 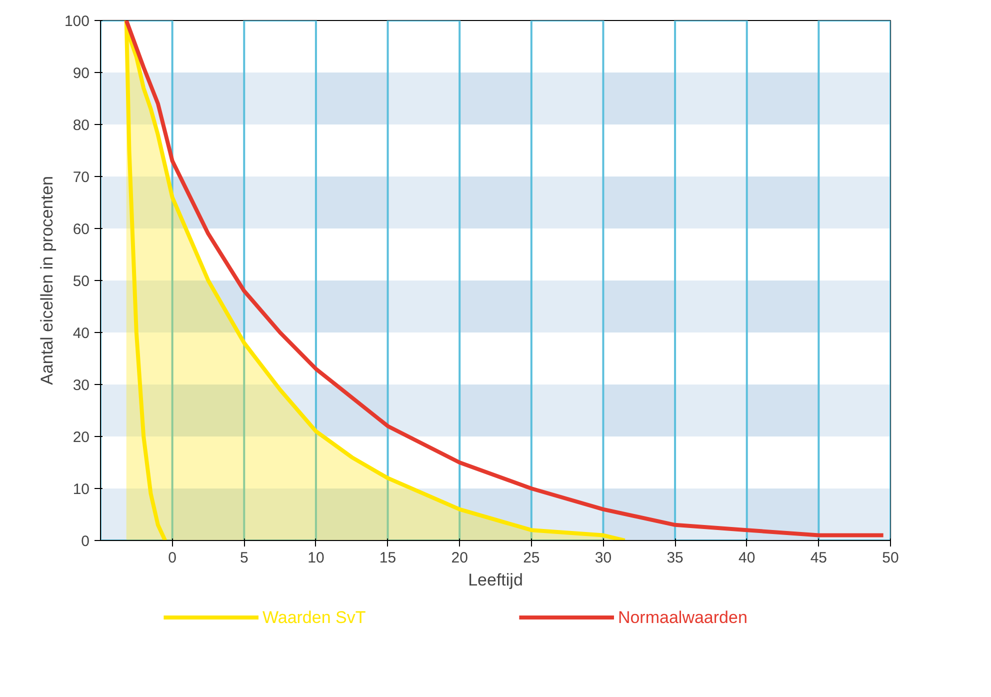 I want to click on x-tick-label: 15, so click(x=387, y=558).